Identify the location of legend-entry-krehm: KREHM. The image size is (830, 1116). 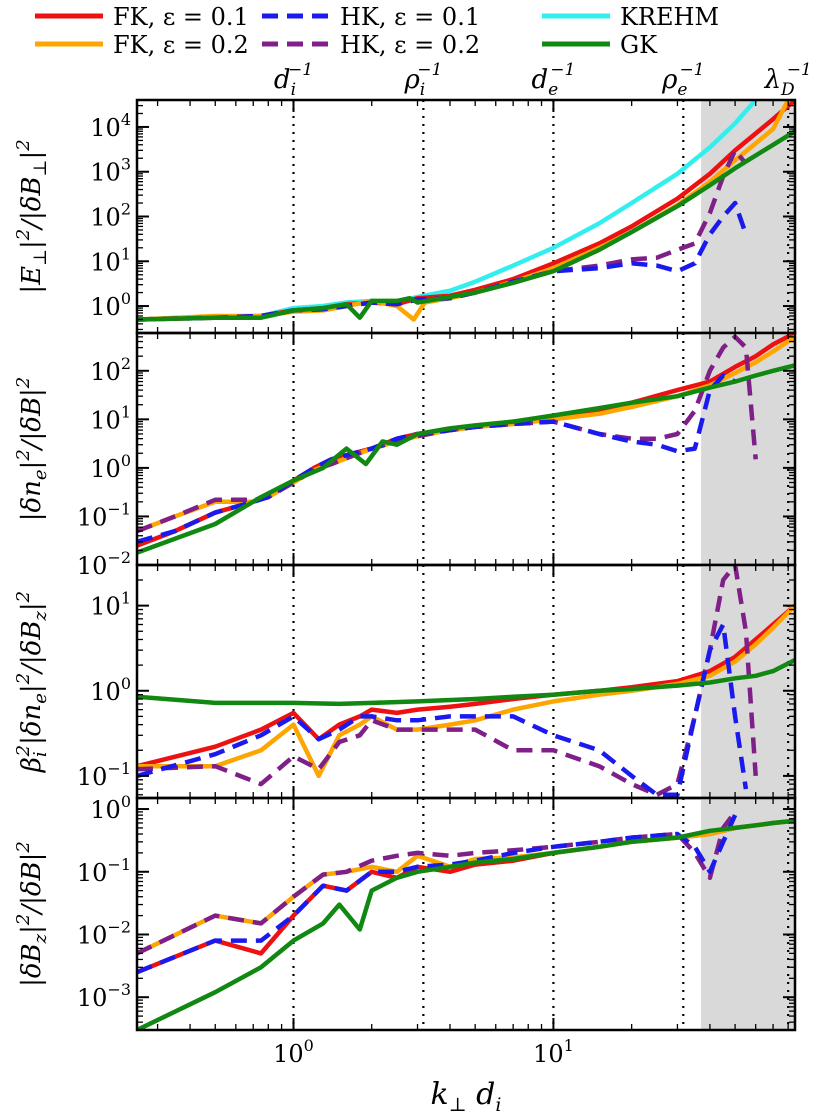
(630, 17).